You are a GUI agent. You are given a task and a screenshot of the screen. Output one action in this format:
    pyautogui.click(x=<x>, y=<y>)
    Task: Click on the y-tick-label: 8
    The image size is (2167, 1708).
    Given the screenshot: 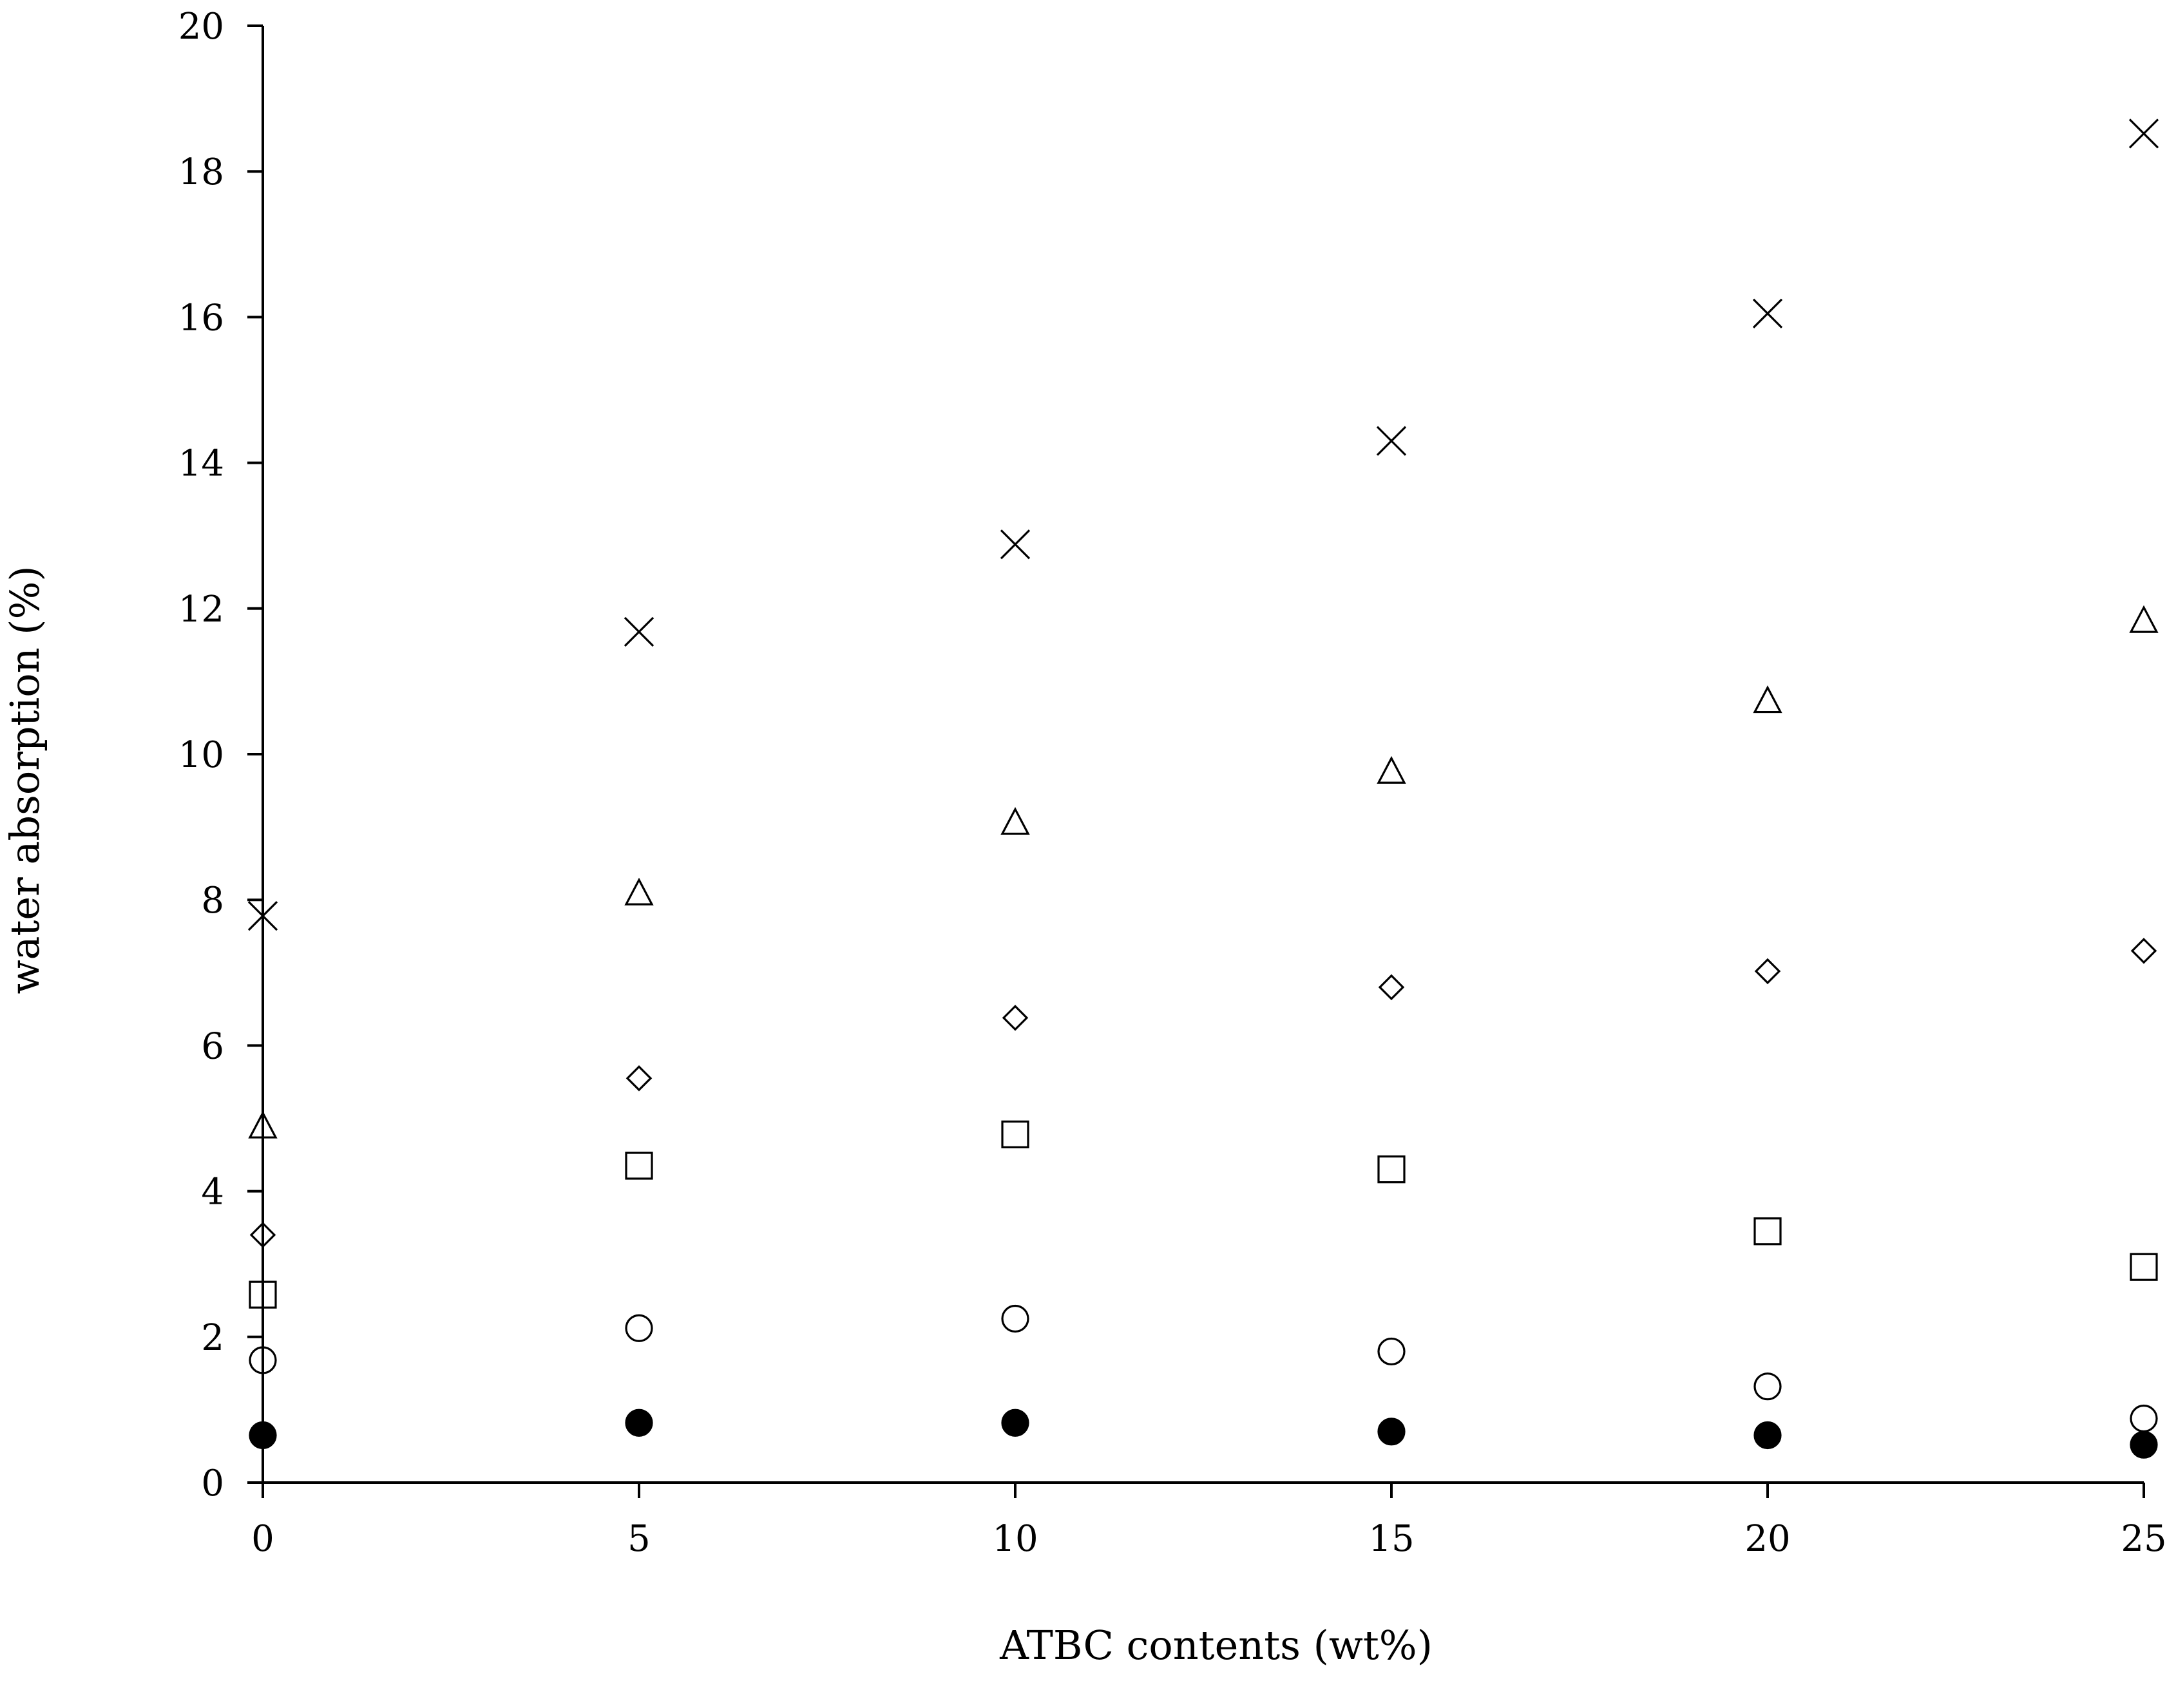 What is the action you would take?
    pyautogui.click(x=212, y=901)
    